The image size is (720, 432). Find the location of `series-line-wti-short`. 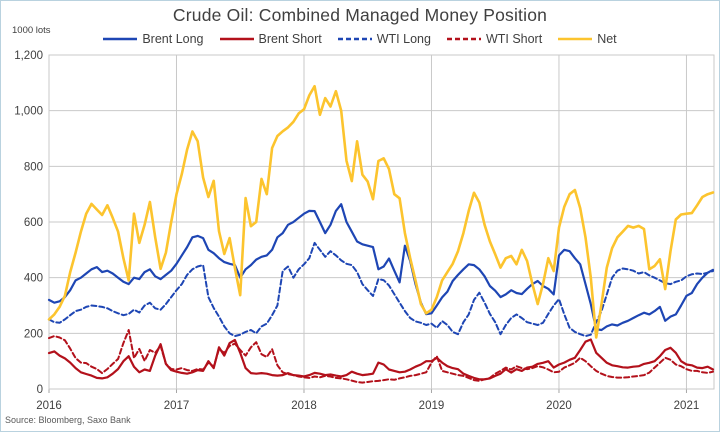

series-line-wti-short is located at coordinates (381, 356).